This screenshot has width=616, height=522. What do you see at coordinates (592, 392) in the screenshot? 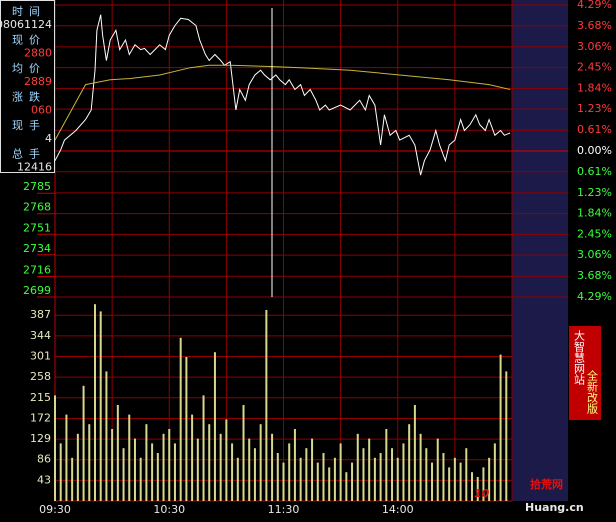
I see `ad-line2: 全新改版` at bounding box center [592, 392].